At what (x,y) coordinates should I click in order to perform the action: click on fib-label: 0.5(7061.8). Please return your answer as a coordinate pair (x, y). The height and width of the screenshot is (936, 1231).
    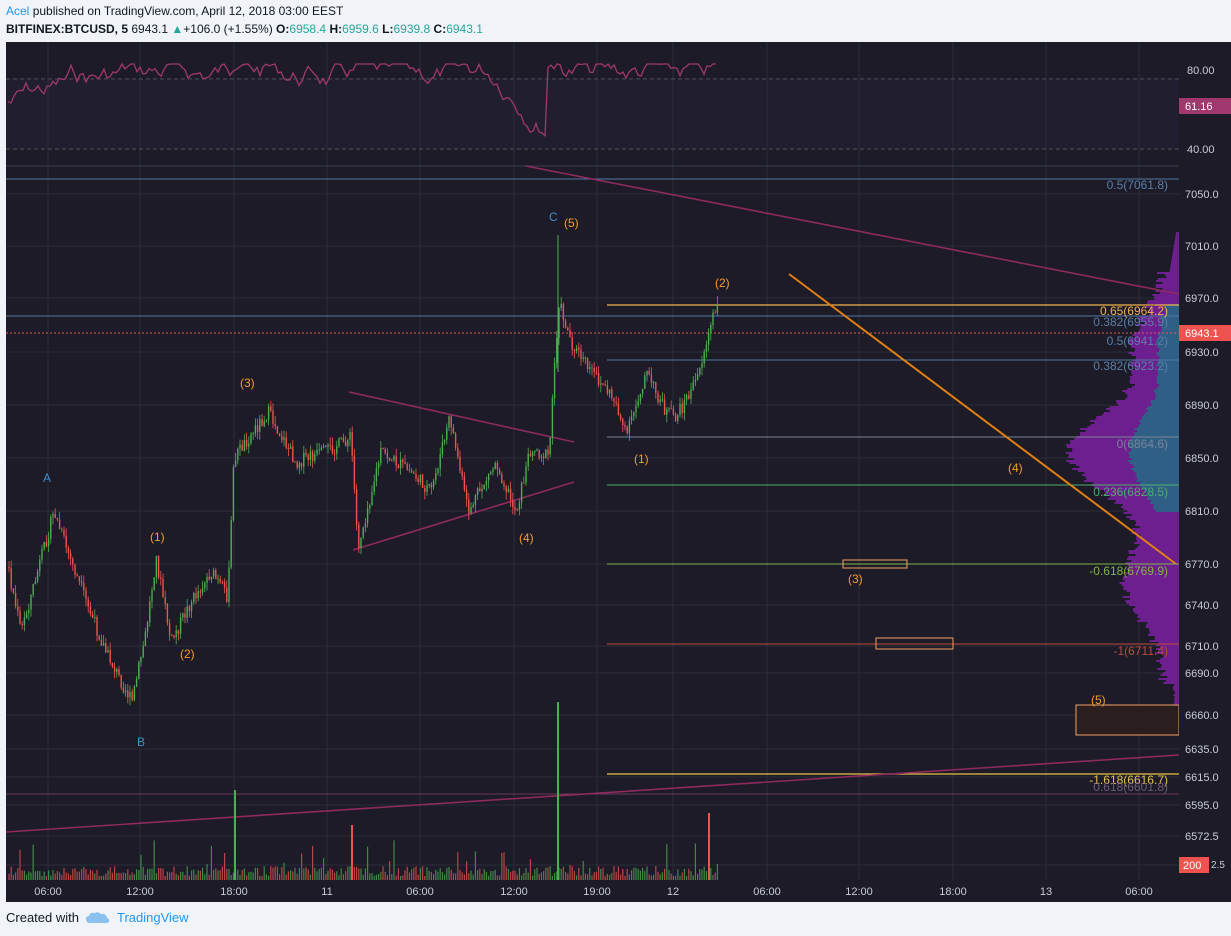
    Looking at the image, I should click on (1137, 185).